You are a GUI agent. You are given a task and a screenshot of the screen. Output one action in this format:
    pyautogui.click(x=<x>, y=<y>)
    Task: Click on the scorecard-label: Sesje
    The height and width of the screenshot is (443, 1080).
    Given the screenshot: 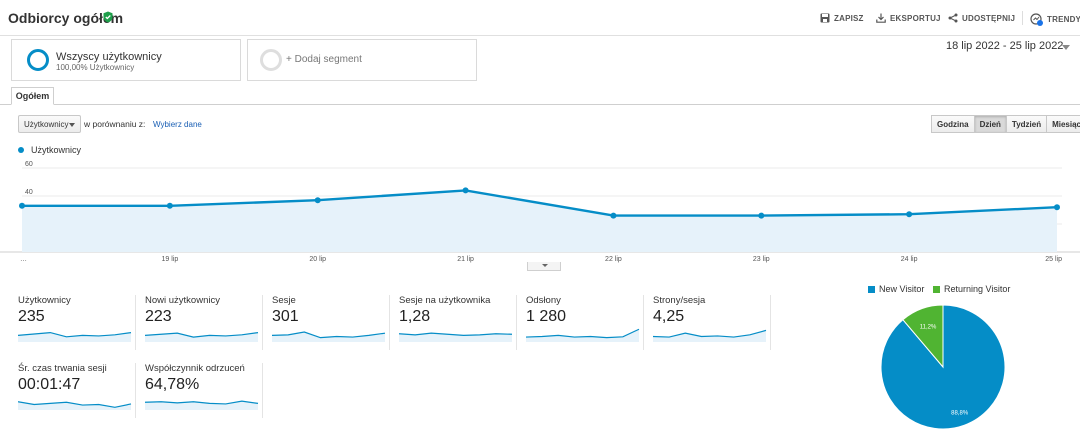 What is the action you would take?
    pyautogui.click(x=284, y=300)
    